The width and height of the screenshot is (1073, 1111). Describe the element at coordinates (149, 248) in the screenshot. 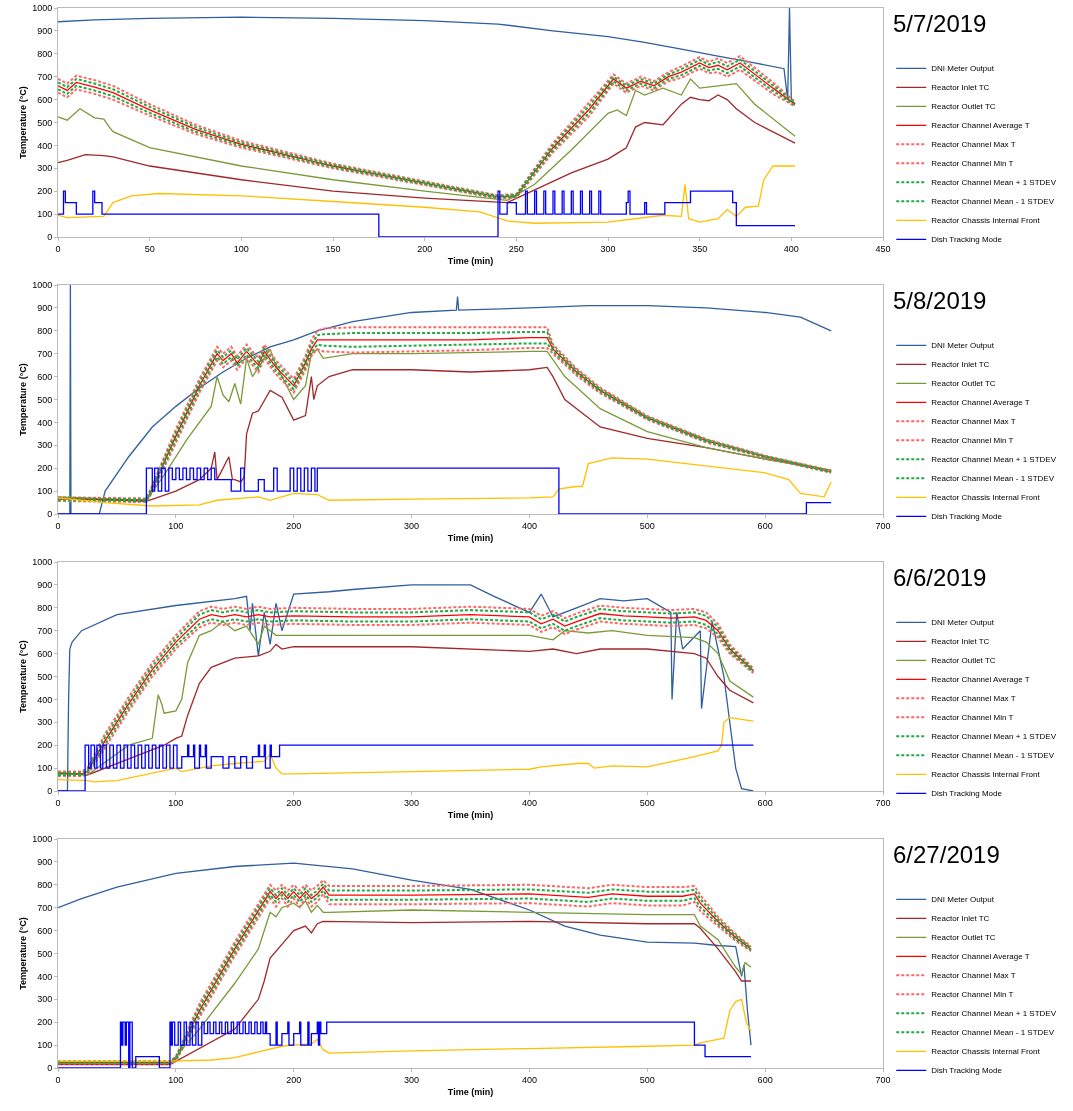

I see `x-tick-label: 50` at that location.